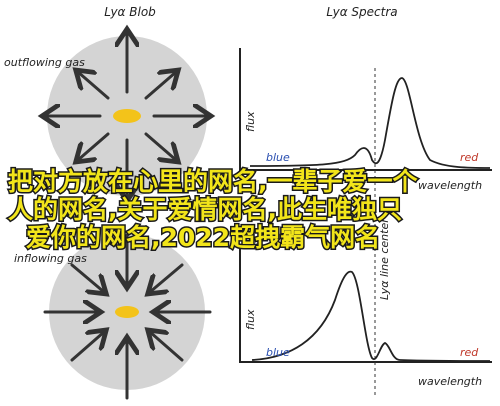 Image resolution: width=500 pixels, height=406 pixels. What do you see at coordinates (213, 181) in the screenshot?
I see `caption-line: 把对方放在心里的网名,一辈子爱一个` at bounding box center [213, 181].